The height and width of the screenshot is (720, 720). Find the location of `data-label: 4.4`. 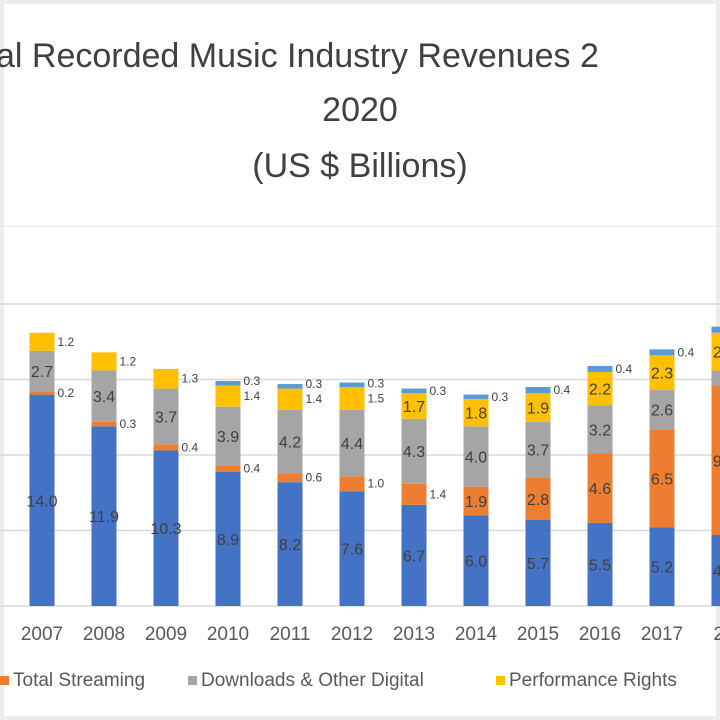

data-label: 4.4 is located at coordinates (352, 444).